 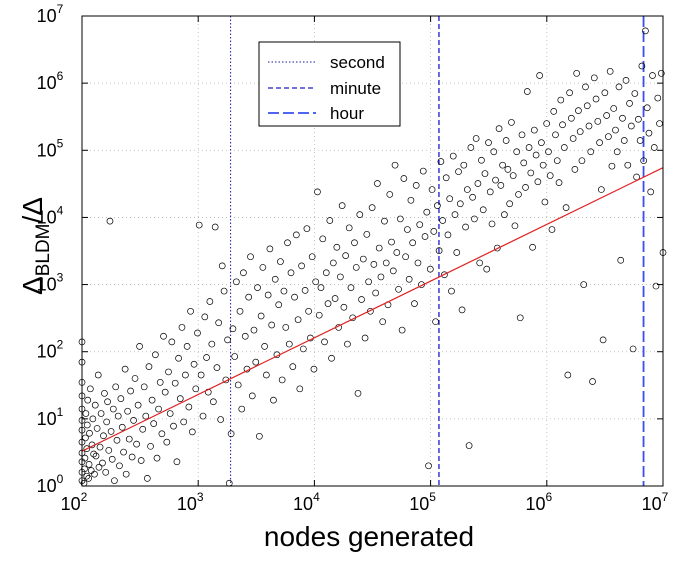 I want to click on y-axis-title-sub: BLDM, so click(x=43, y=249).